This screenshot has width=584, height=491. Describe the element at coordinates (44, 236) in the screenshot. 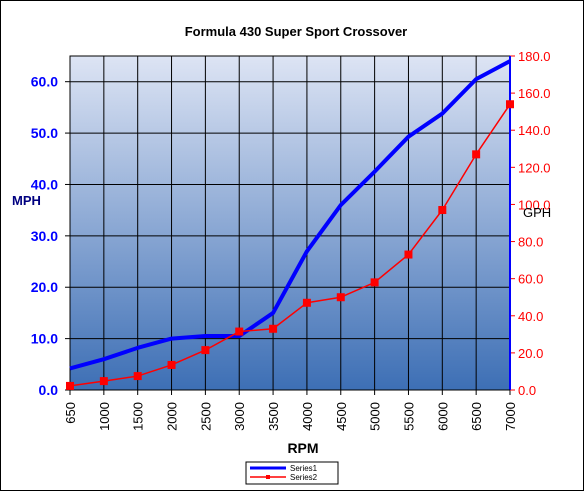

I see `y-left-tick-label: 30.0` at that location.